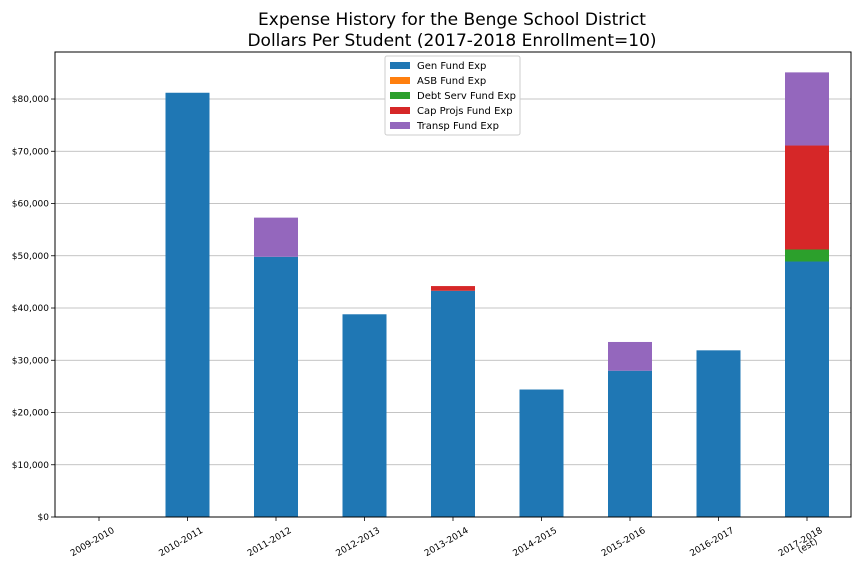  I want to click on y-tick-label: $50,000, so click(30, 257).